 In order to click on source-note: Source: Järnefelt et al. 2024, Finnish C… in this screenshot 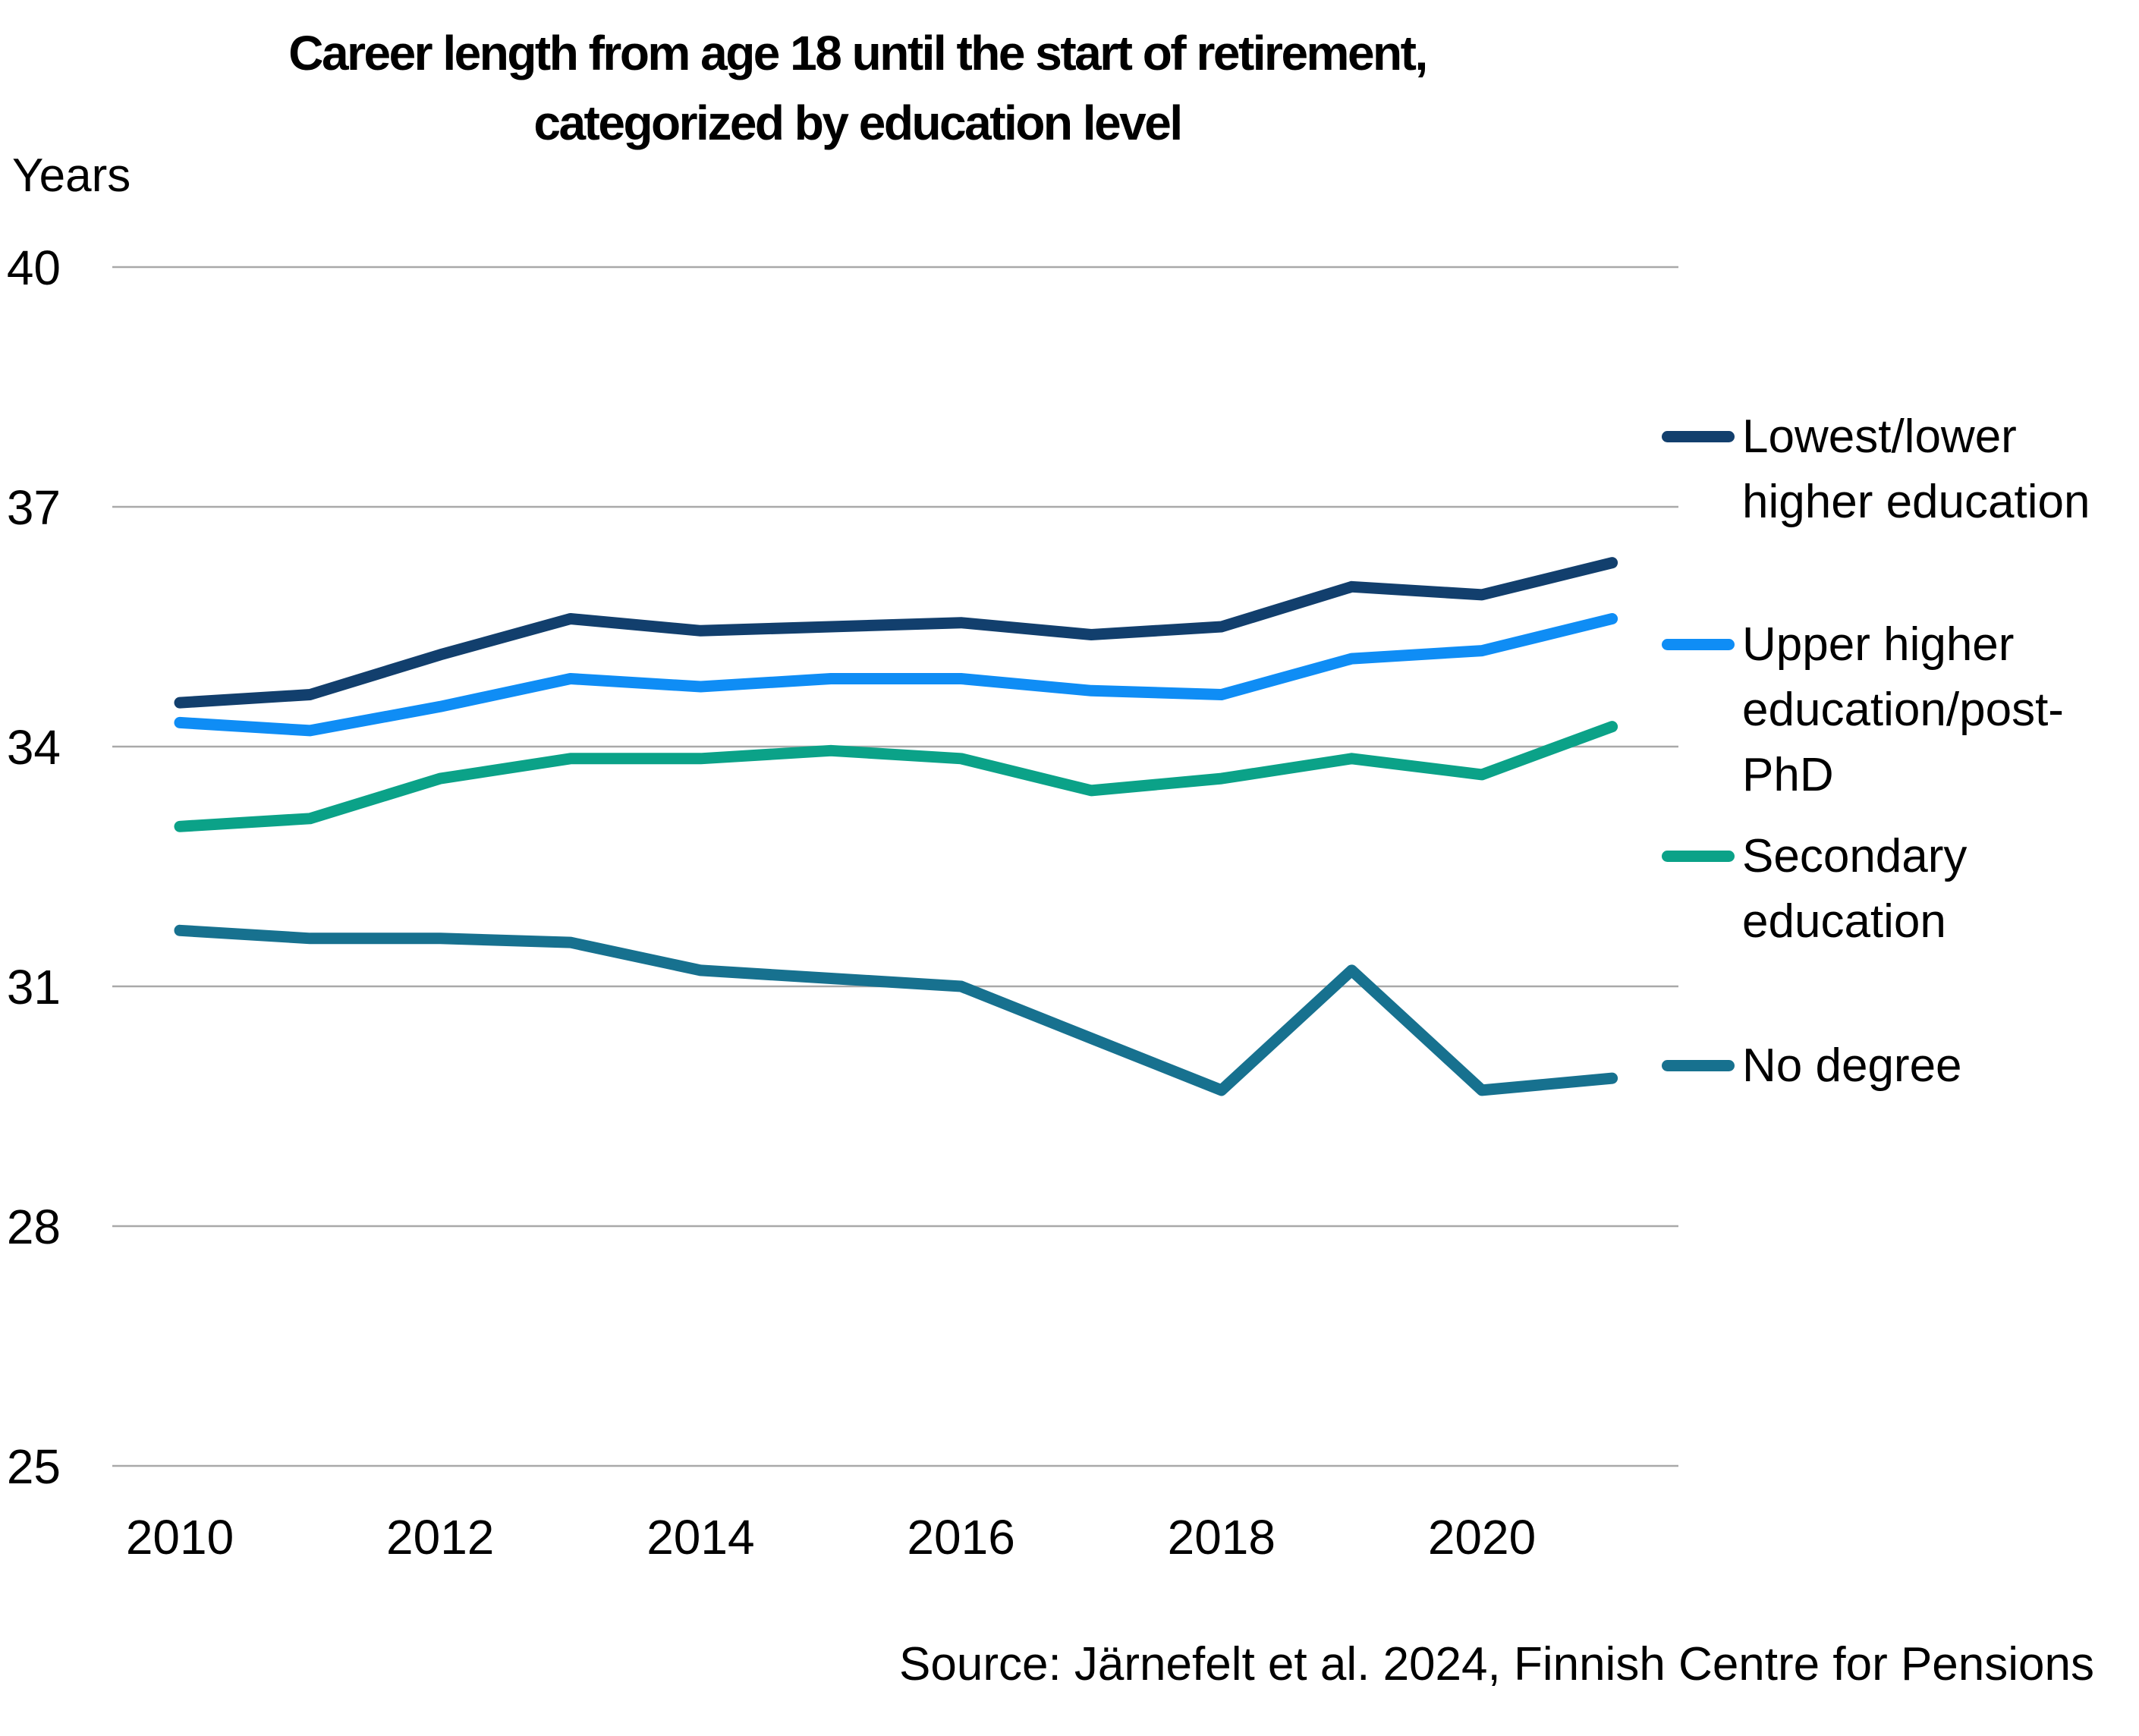, I will do `click(1496, 1664)`.